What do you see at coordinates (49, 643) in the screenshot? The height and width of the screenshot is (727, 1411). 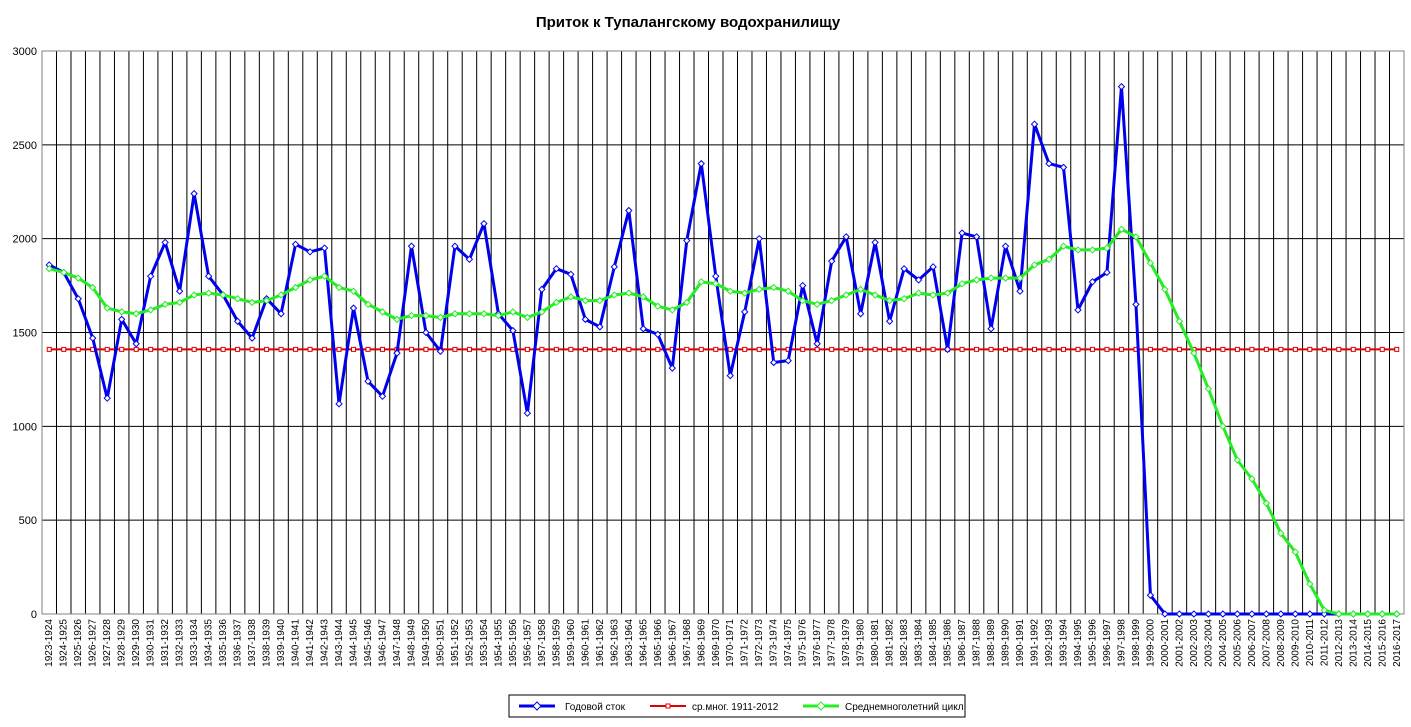 I see `x-tick-label: 1923-1924` at bounding box center [49, 643].